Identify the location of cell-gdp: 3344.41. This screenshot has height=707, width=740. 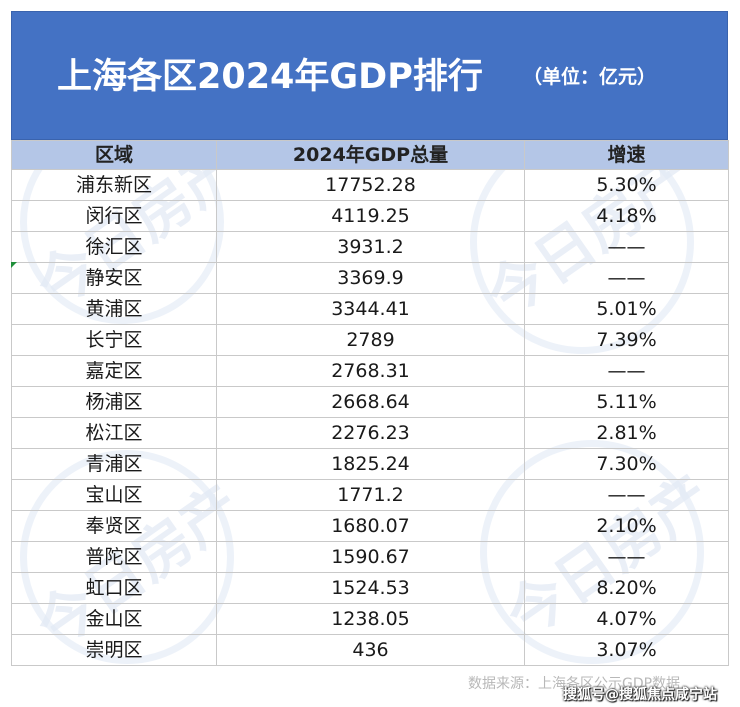
(370, 309).